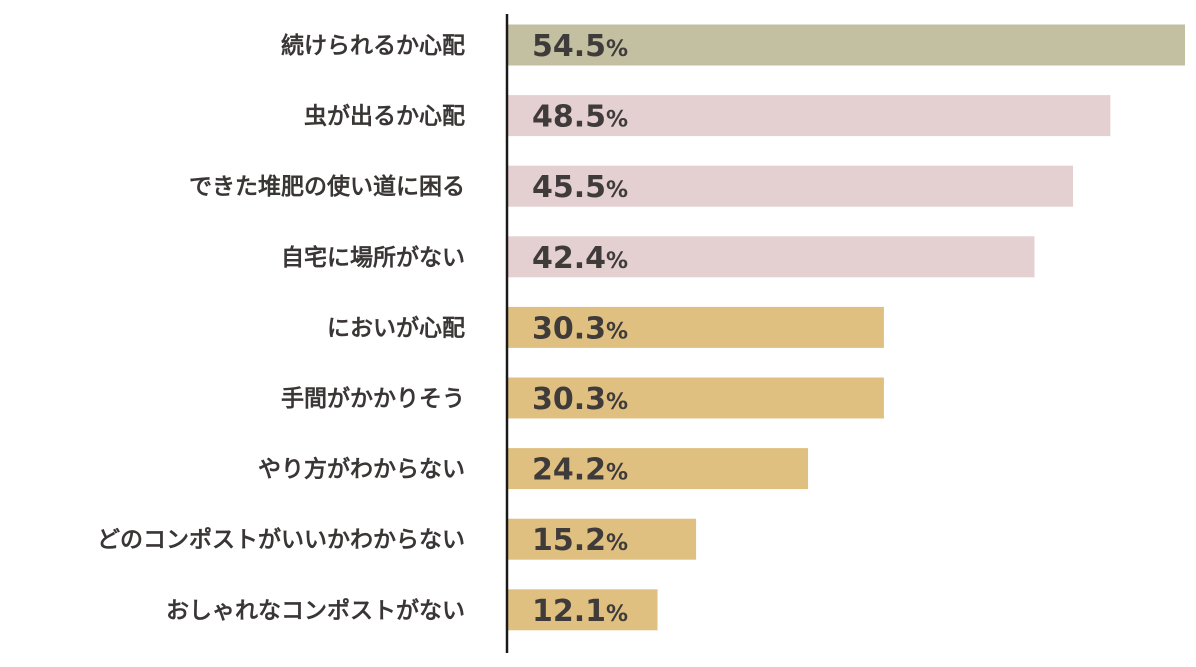 This screenshot has height=667, width=1196. I want to click on data-label: 48.5%, so click(580, 117).